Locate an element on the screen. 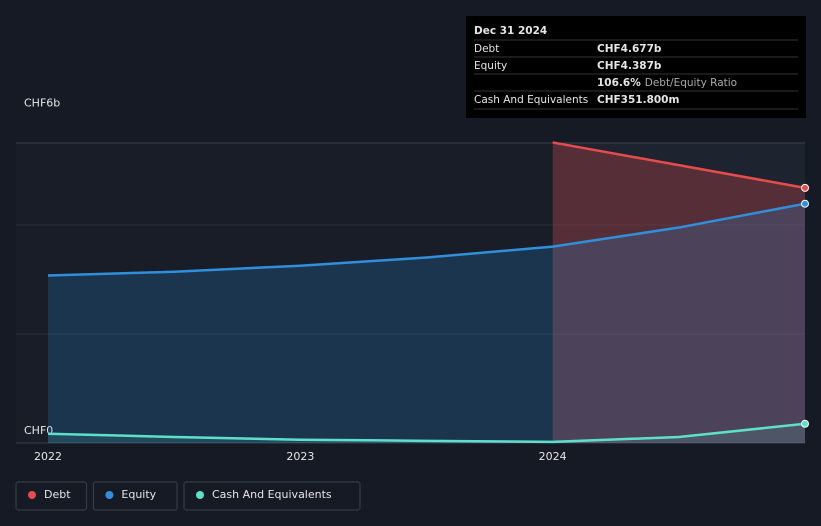  x-tick-label: 2024 is located at coordinates (553, 456).